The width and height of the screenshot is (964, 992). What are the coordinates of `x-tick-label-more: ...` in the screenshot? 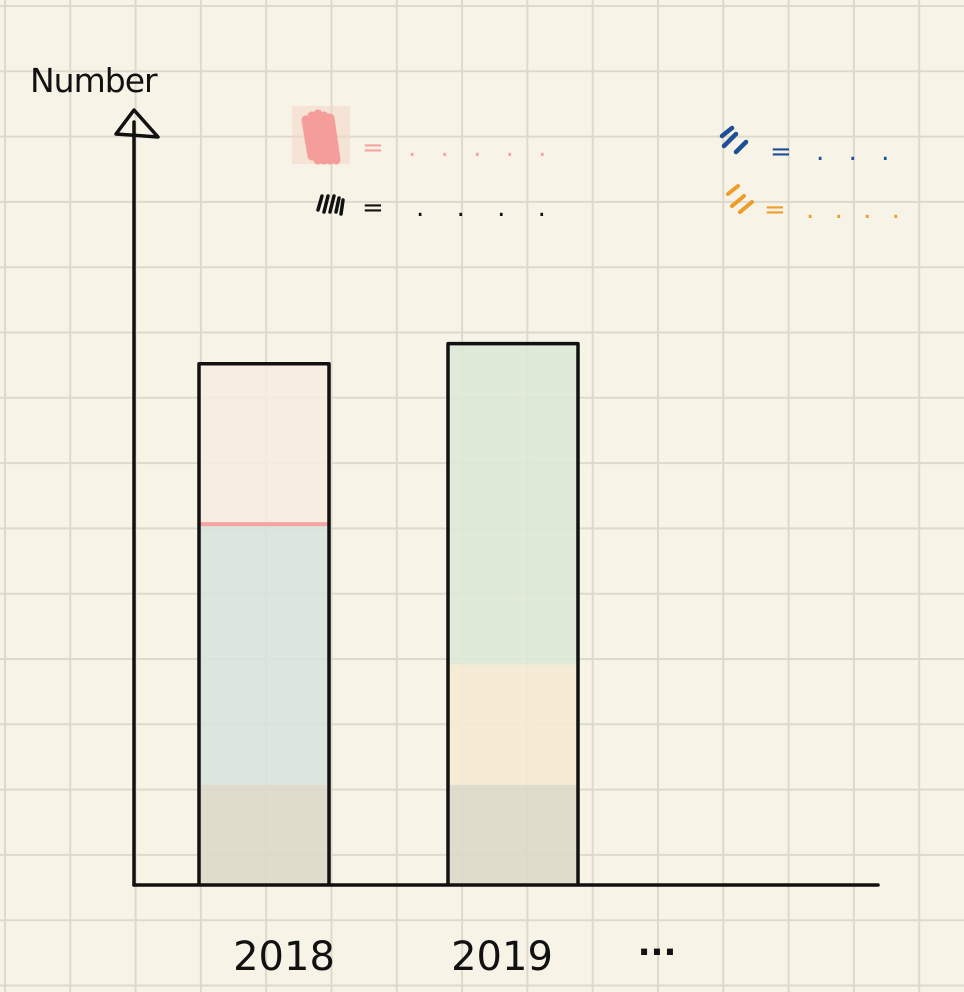 It's located at (657, 944).